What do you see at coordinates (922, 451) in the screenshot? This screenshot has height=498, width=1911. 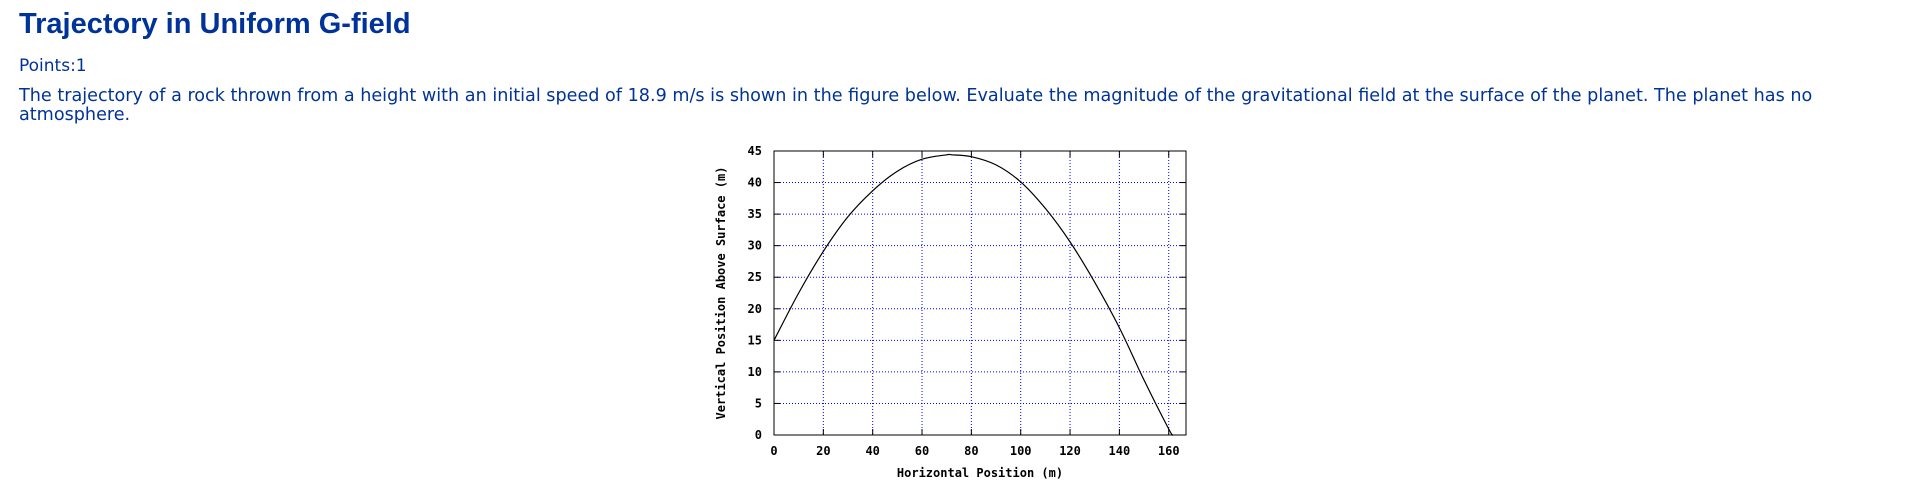 I see `x-tick-label: 60` at bounding box center [922, 451].